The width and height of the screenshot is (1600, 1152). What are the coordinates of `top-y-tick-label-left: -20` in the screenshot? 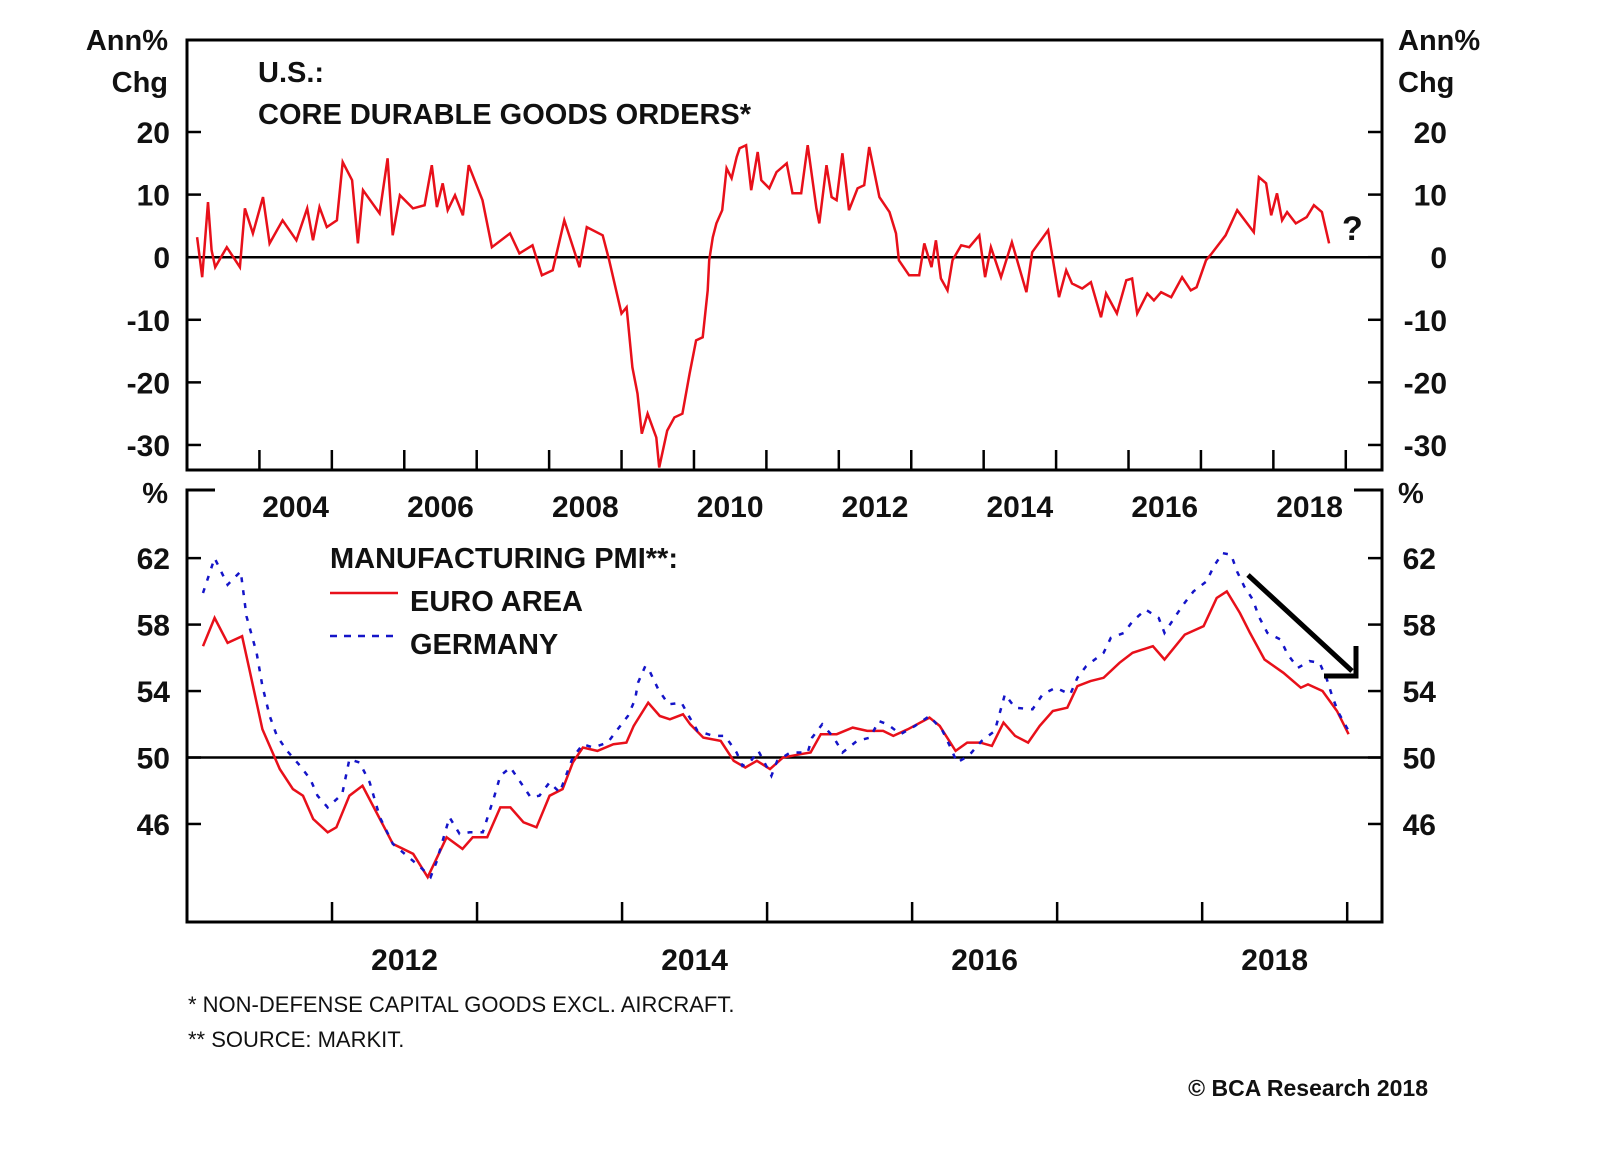 It's located at (148, 383).